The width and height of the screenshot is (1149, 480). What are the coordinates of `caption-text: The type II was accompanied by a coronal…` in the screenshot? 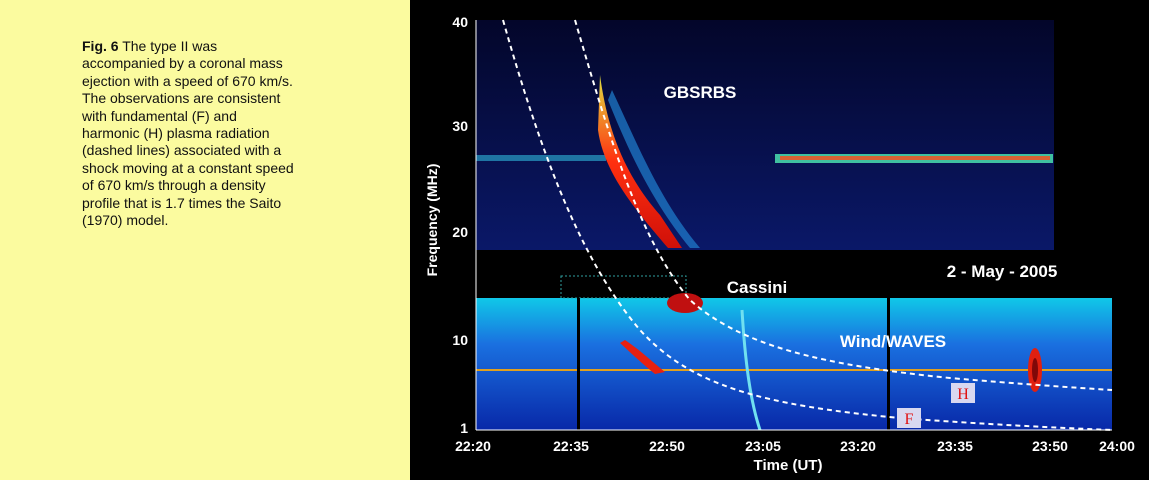 It's located at (188, 133).